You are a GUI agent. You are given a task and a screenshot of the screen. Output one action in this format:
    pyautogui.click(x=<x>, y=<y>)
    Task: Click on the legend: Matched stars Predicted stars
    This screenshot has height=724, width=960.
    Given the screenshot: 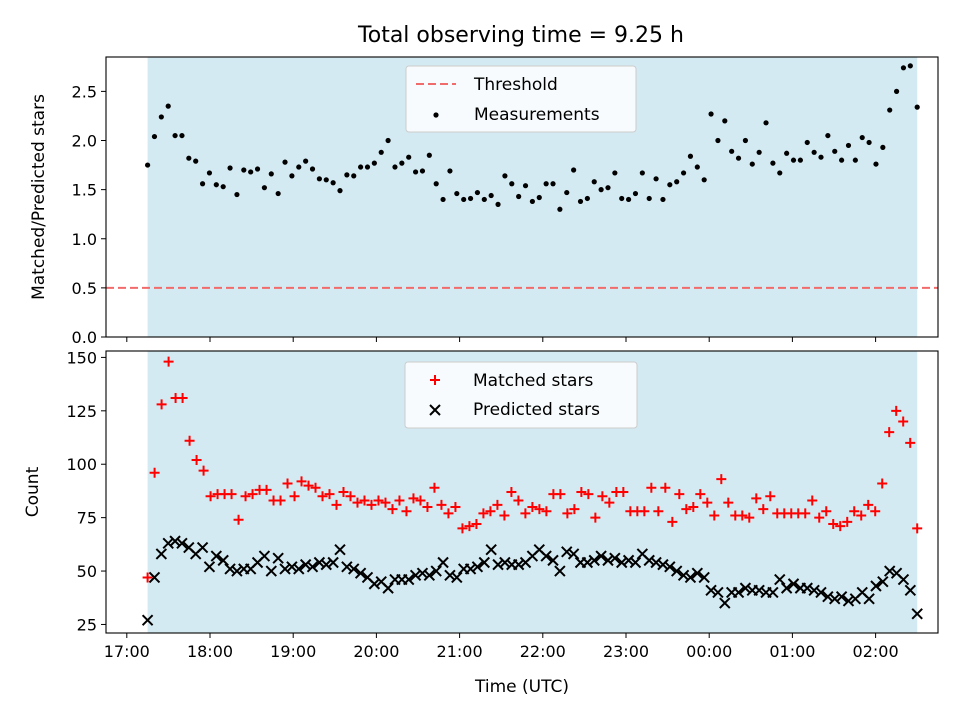 What is the action you would take?
    pyautogui.click(x=521, y=395)
    